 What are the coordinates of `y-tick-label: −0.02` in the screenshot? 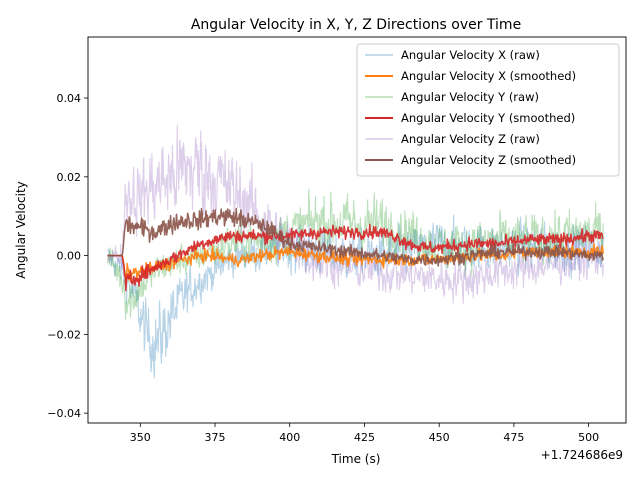 It's located at (64, 334).